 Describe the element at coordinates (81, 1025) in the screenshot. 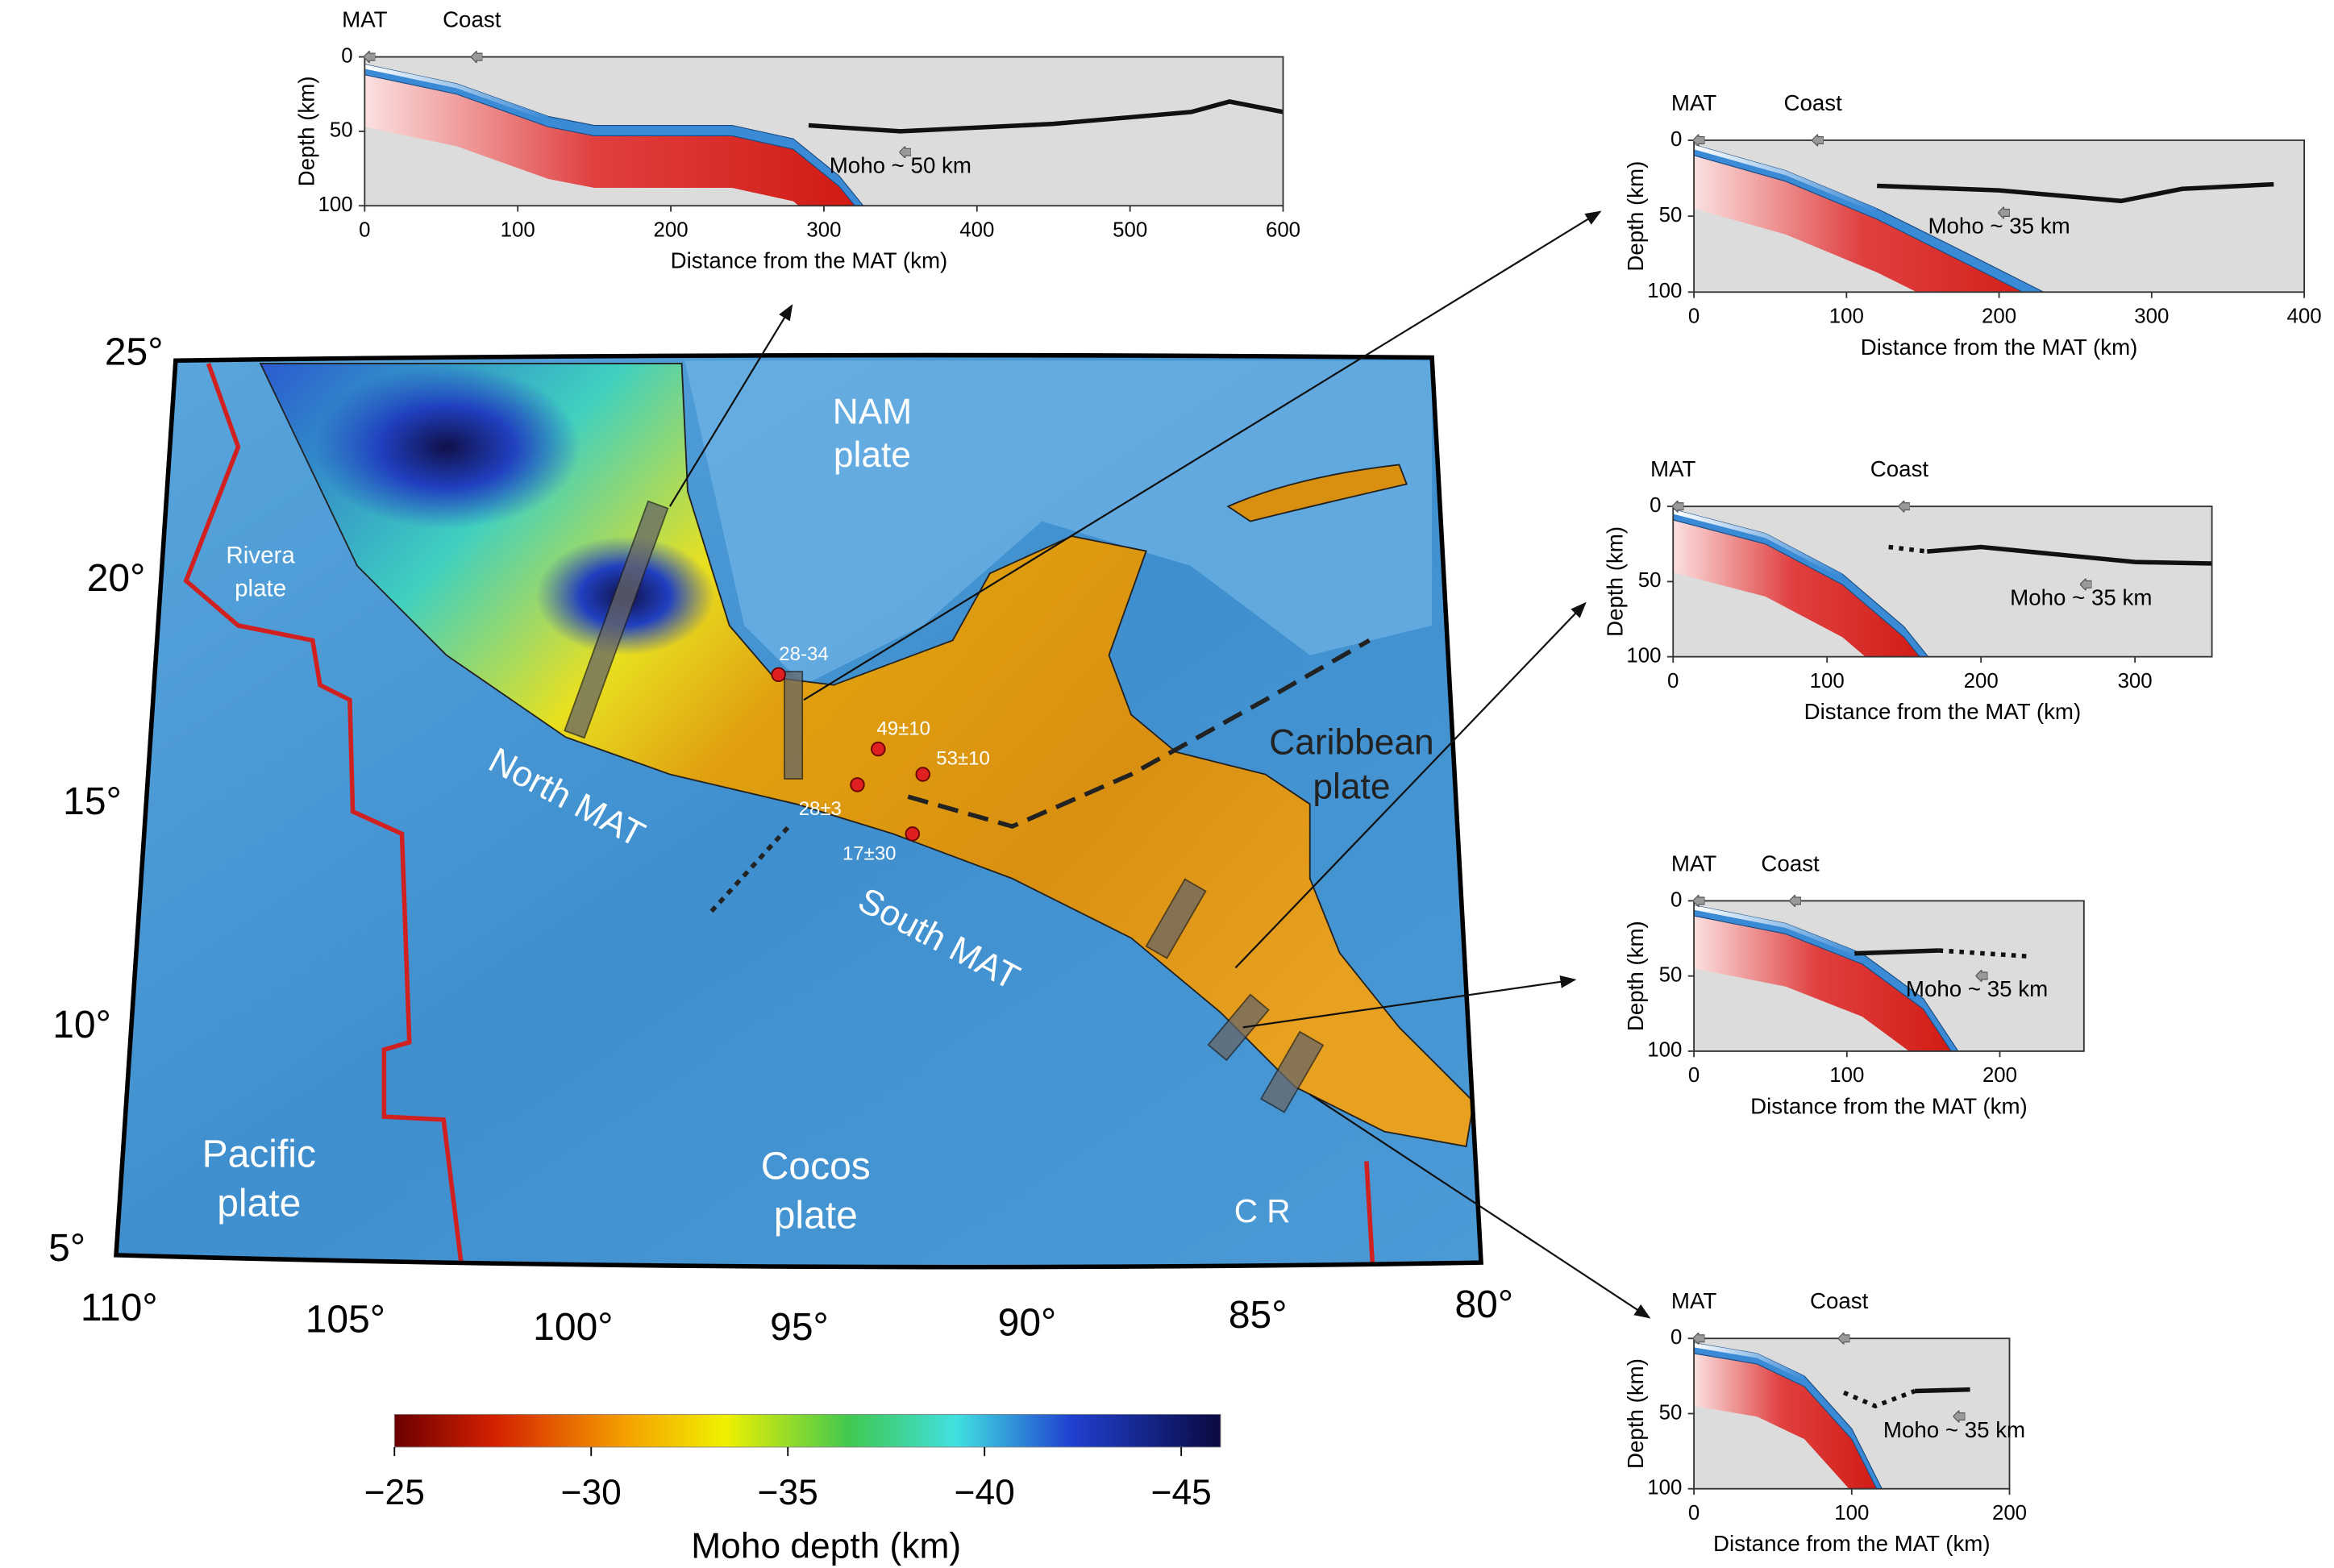

I see `lat-label: 10°` at that location.